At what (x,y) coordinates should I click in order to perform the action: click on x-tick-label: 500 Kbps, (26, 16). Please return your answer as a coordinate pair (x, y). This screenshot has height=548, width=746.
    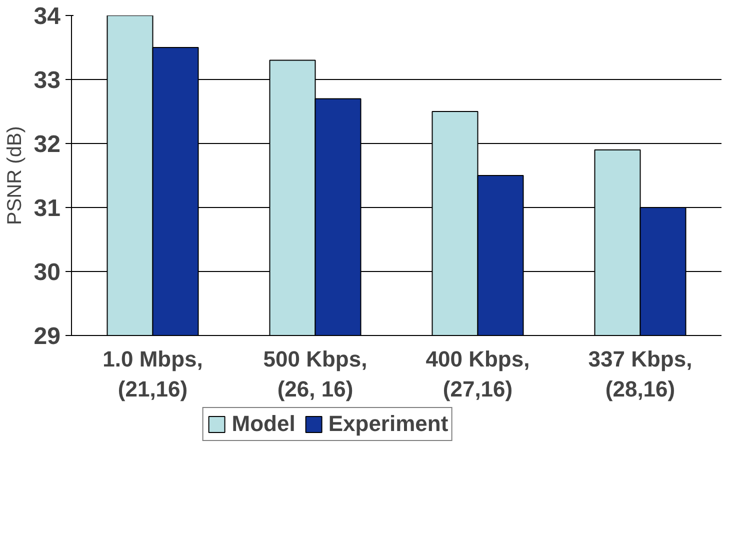
    Looking at the image, I should click on (315, 374).